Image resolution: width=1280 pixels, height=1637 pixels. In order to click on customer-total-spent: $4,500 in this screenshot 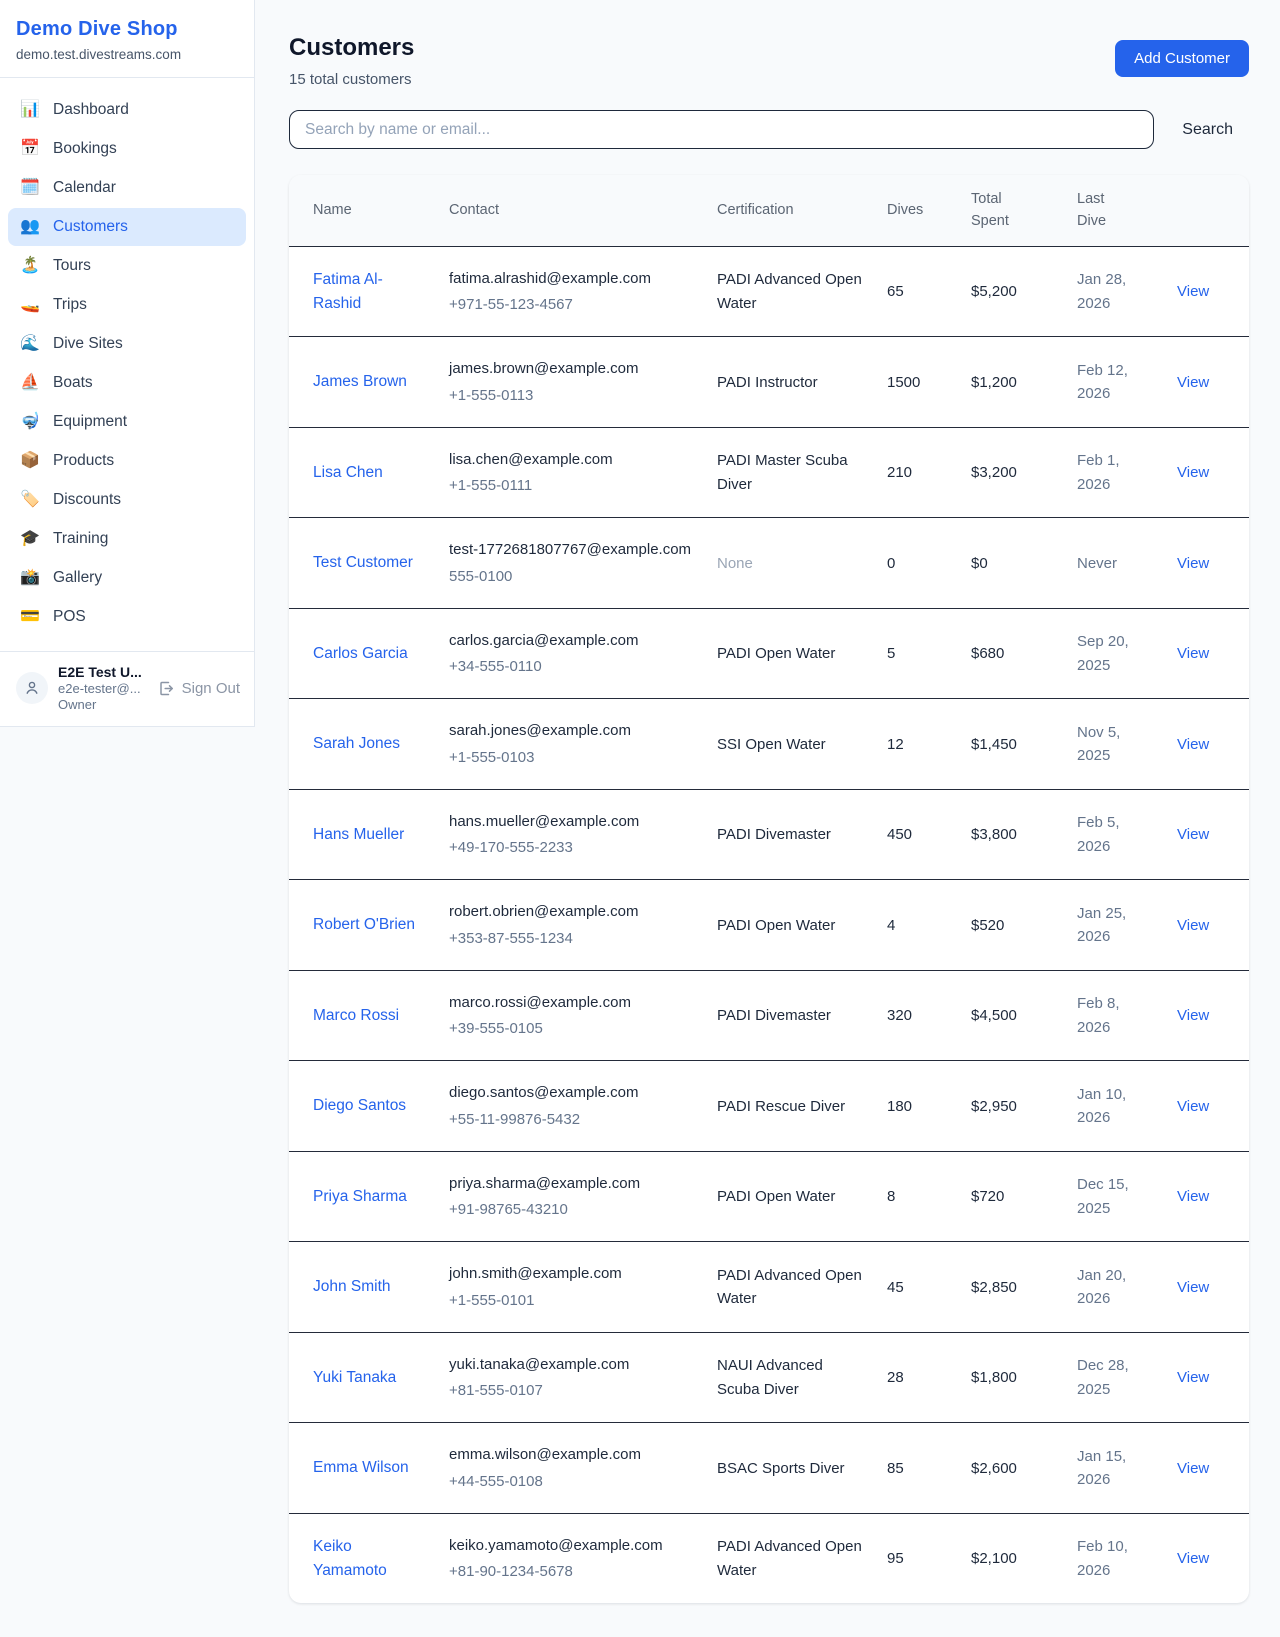, I will do `click(1012, 1016)`.